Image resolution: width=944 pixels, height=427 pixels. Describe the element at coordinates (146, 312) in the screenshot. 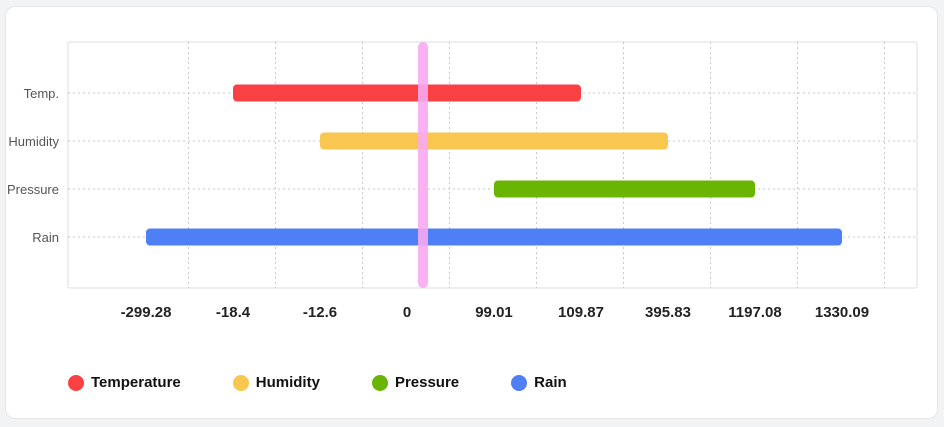

I see `x-tick-label: -299.28` at that location.